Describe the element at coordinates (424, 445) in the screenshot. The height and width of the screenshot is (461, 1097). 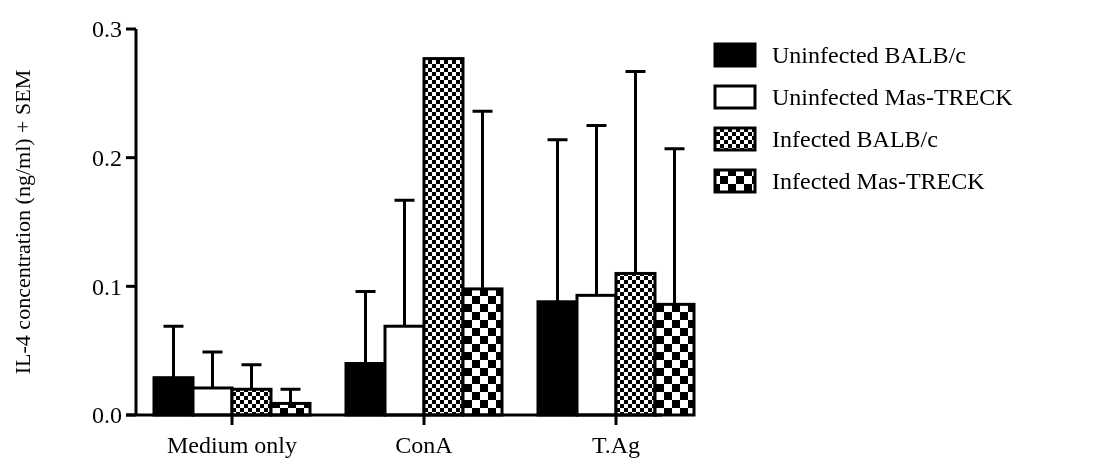
I see `x-tick-label: ConA` at that location.